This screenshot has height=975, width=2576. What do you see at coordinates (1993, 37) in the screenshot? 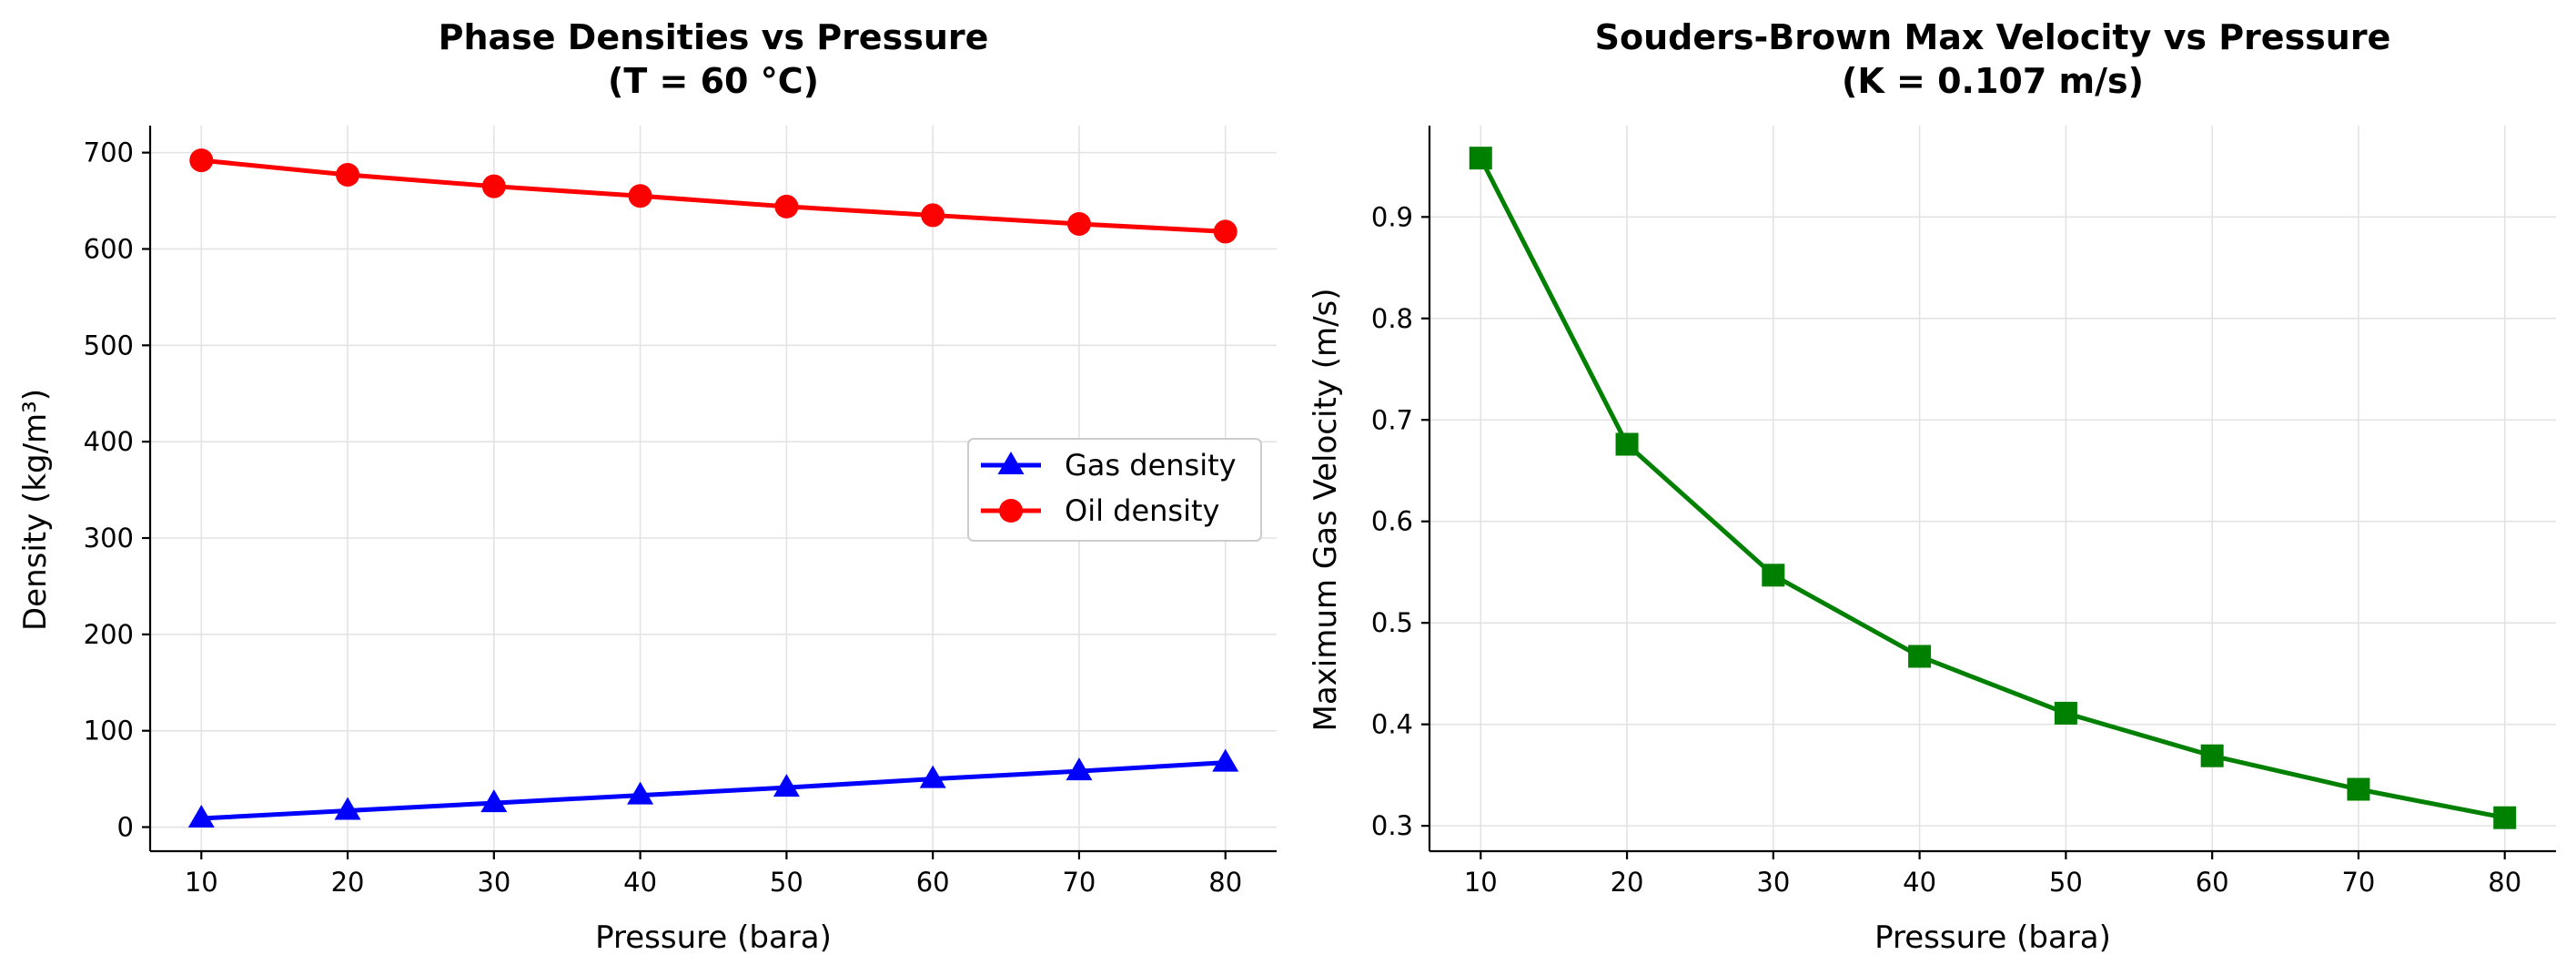
I see `chart-title-line1: Souders-Brown Max Velocity vs Pressure` at bounding box center [1993, 37].